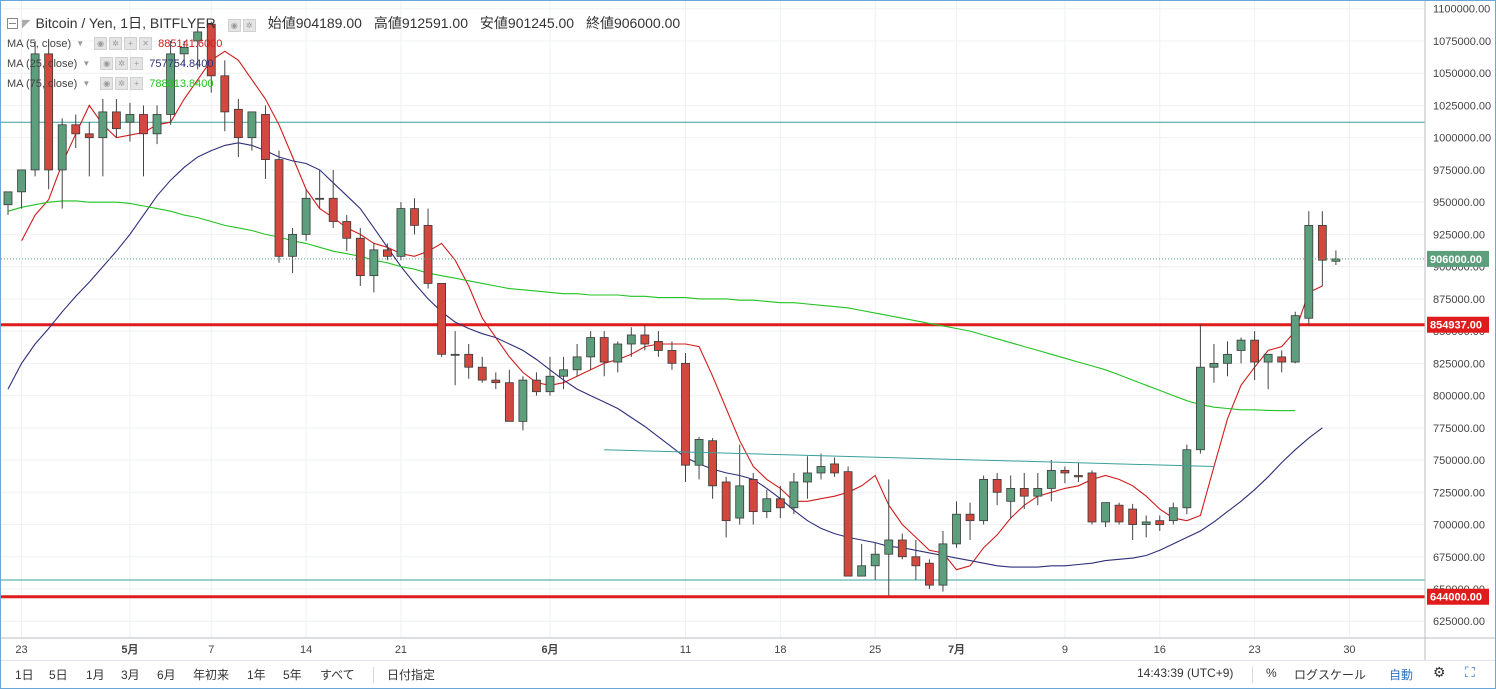 The width and height of the screenshot is (1496, 689). I want to click on goto-date-button: 日付指定, so click(411, 675).